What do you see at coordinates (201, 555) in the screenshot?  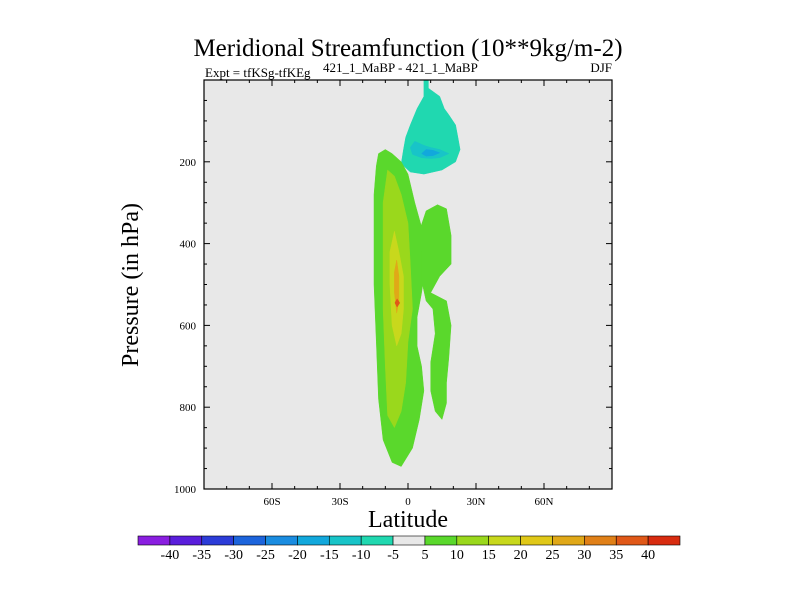 I see `colorbar-label: -35` at bounding box center [201, 555].